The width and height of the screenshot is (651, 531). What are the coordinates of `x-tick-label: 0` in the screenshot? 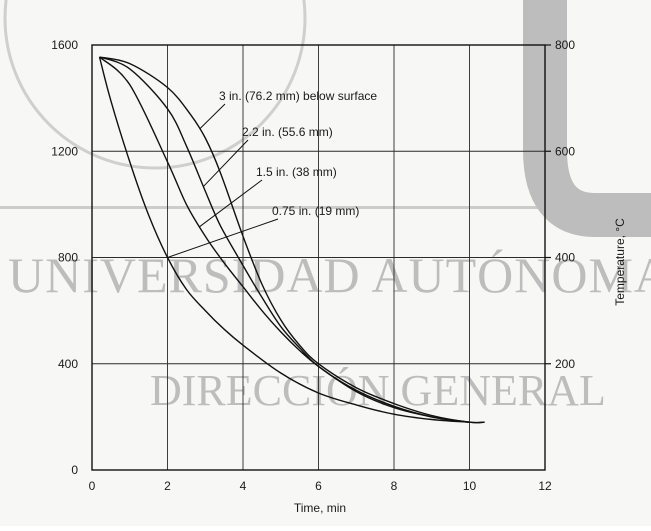 It's located at (92, 486).